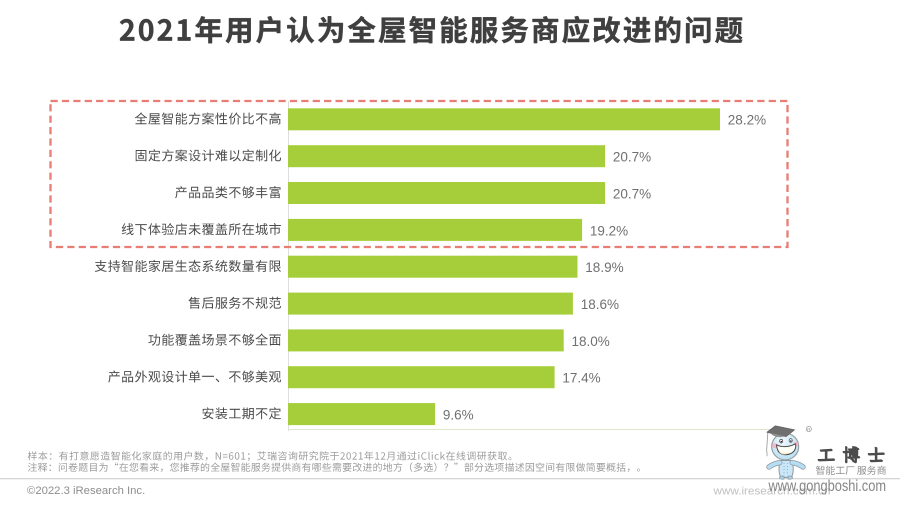  Describe the element at coordinates (771, 492) in the screenshot. I see `svg-text: www.iresearch.com.cn` at that location.